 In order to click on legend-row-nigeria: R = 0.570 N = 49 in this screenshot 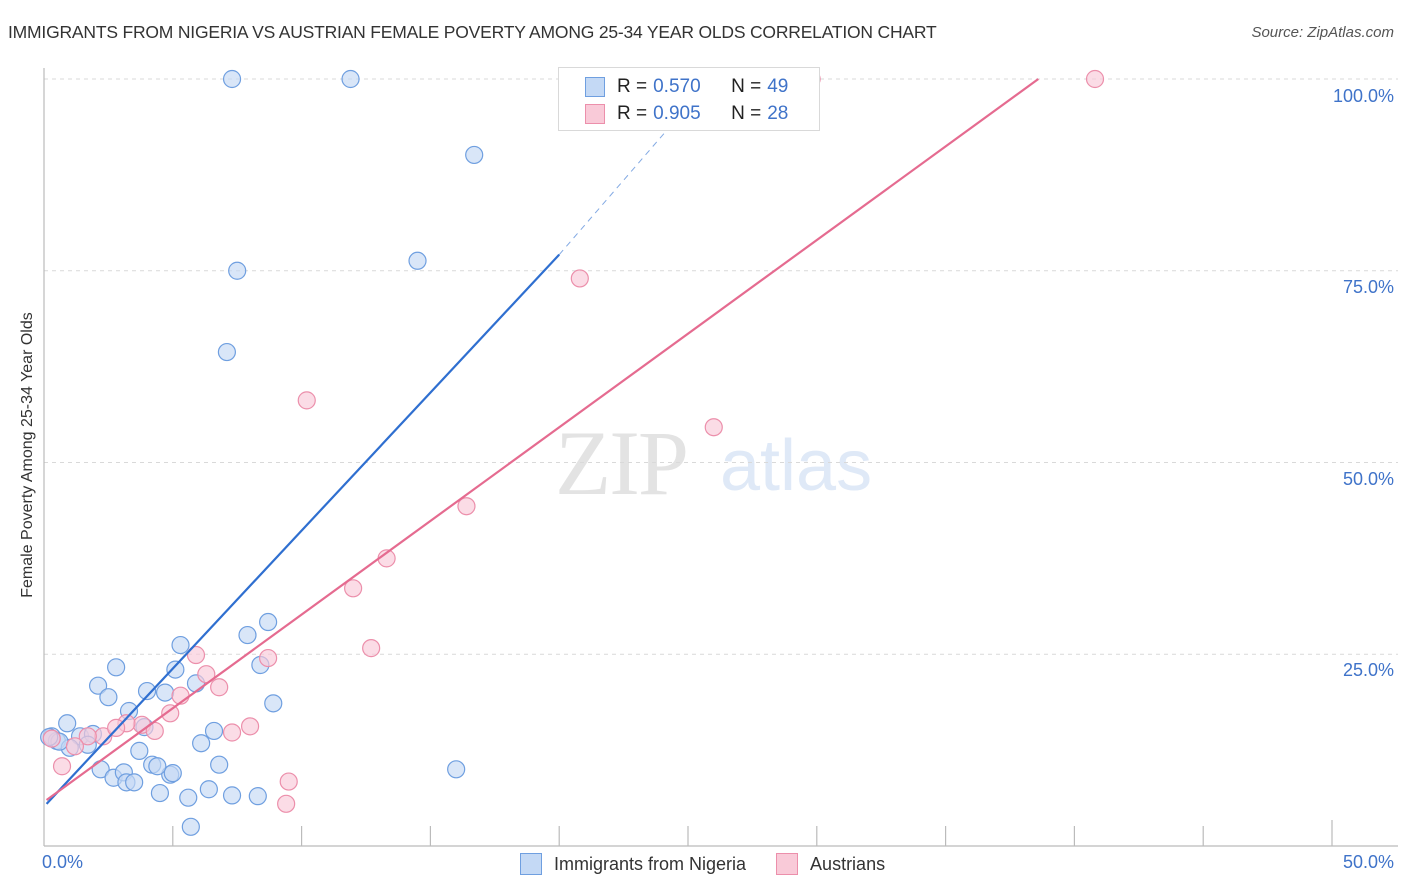, I will do `click(686, 87)`.